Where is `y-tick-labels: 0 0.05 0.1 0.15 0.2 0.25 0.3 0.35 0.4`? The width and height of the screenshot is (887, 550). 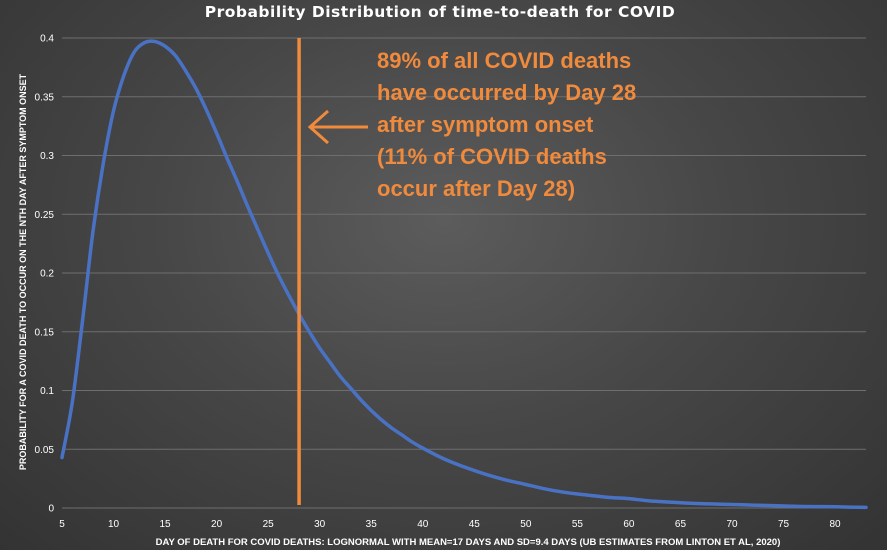
y-tick-labels: 0 0.05 0.1 0.15 0.2 0.25 0.3 0.35 0.4 is located at coordinates (45, 274).